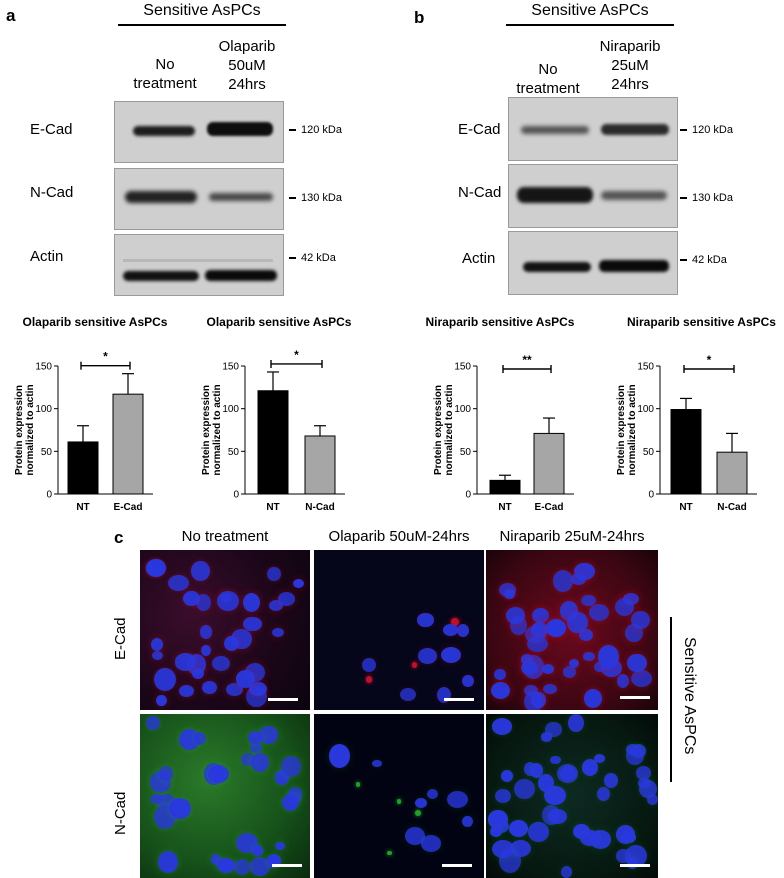 The height and width of the screenshot is (878, 784). What do you see at coordinates (548, 69) in the screenshot?
I see `col-line: No` at bounding box center [548, 69].